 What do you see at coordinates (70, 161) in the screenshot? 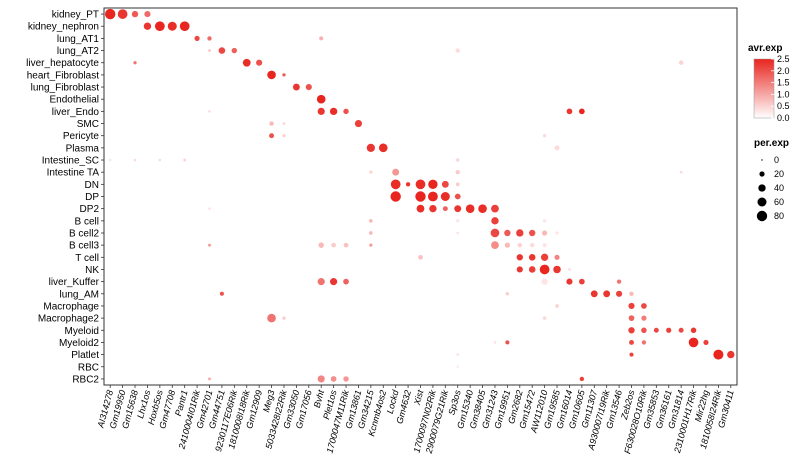
I see `row-label: Intestine_SC` at bounding box center [70, 161].